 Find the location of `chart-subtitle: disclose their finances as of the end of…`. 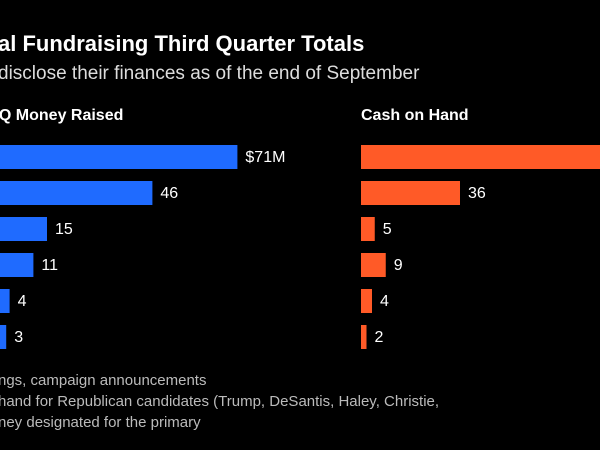

chart-subtitle: disclose their finances as of the end of… is located at coordinates (210, 73).